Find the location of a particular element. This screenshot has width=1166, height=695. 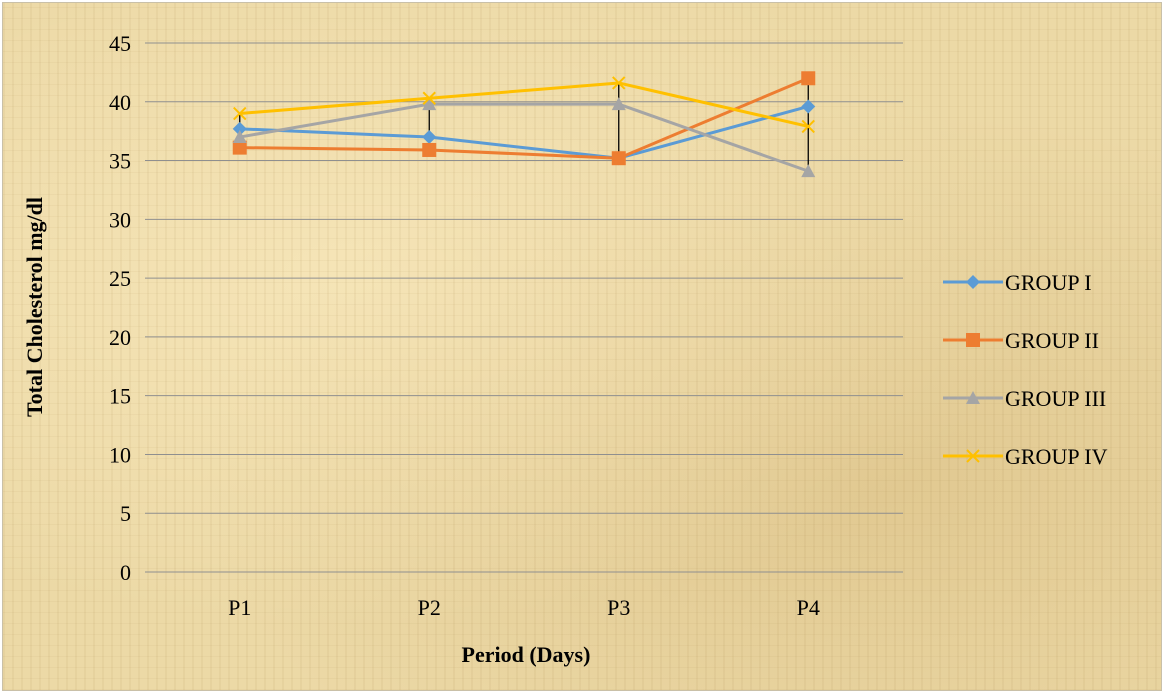

high-low-lines is located at coordinates (524, 125).